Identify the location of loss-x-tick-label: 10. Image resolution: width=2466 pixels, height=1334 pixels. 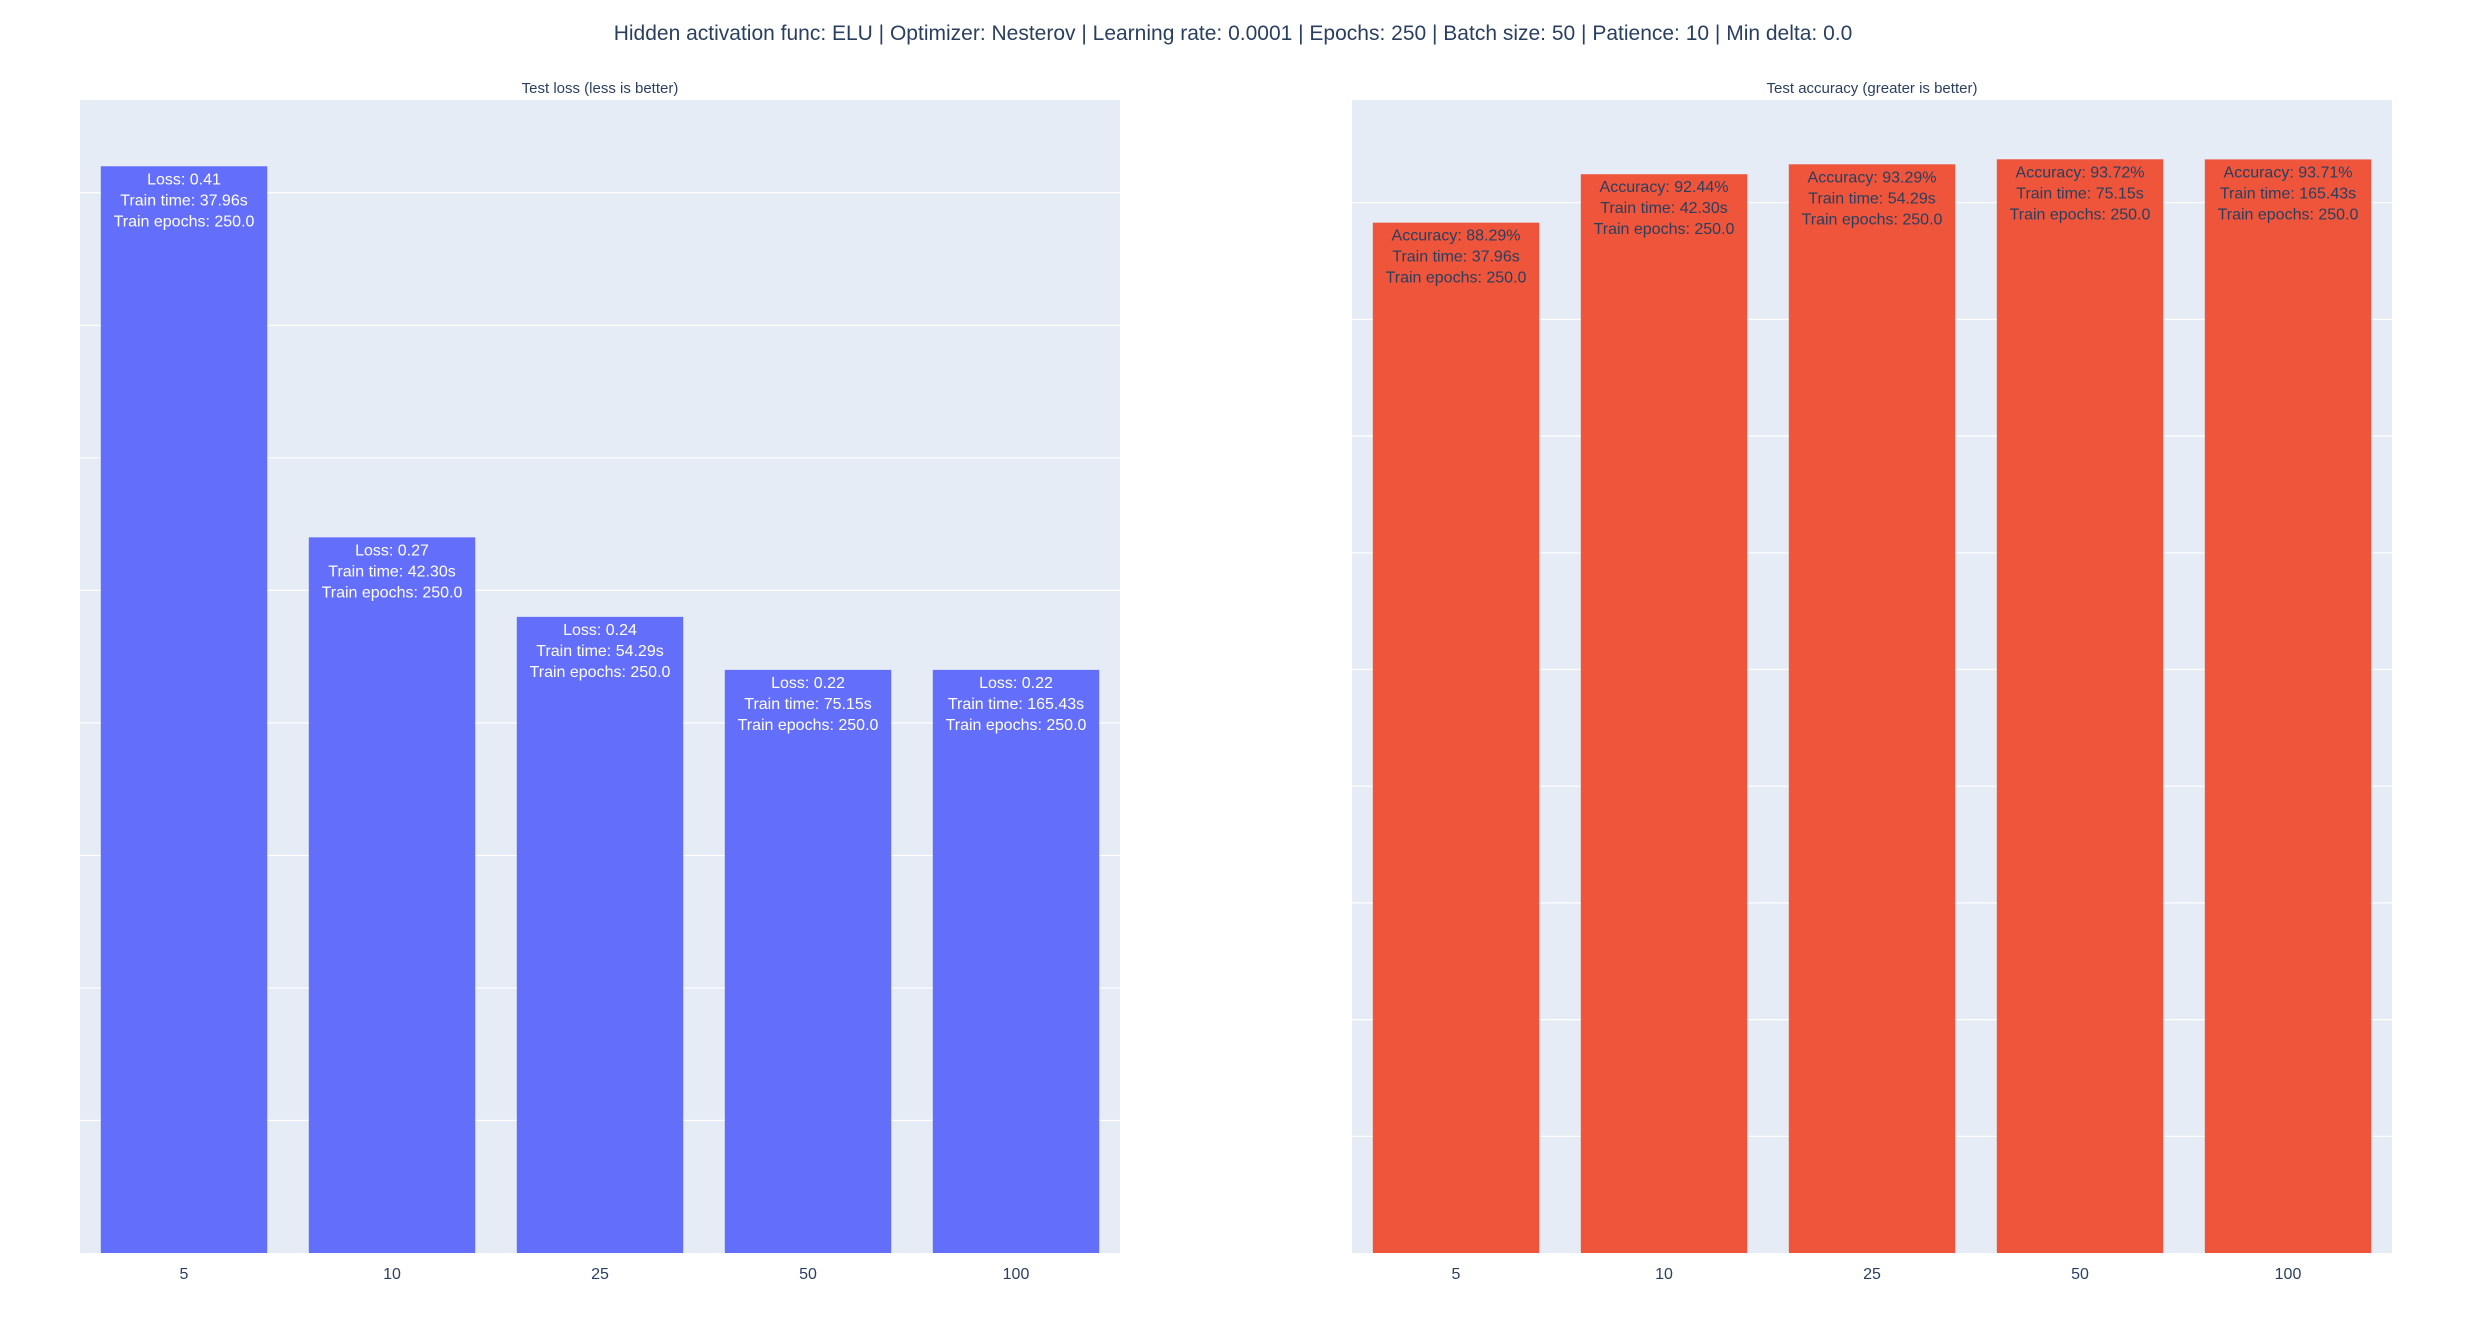
(392, 1274).